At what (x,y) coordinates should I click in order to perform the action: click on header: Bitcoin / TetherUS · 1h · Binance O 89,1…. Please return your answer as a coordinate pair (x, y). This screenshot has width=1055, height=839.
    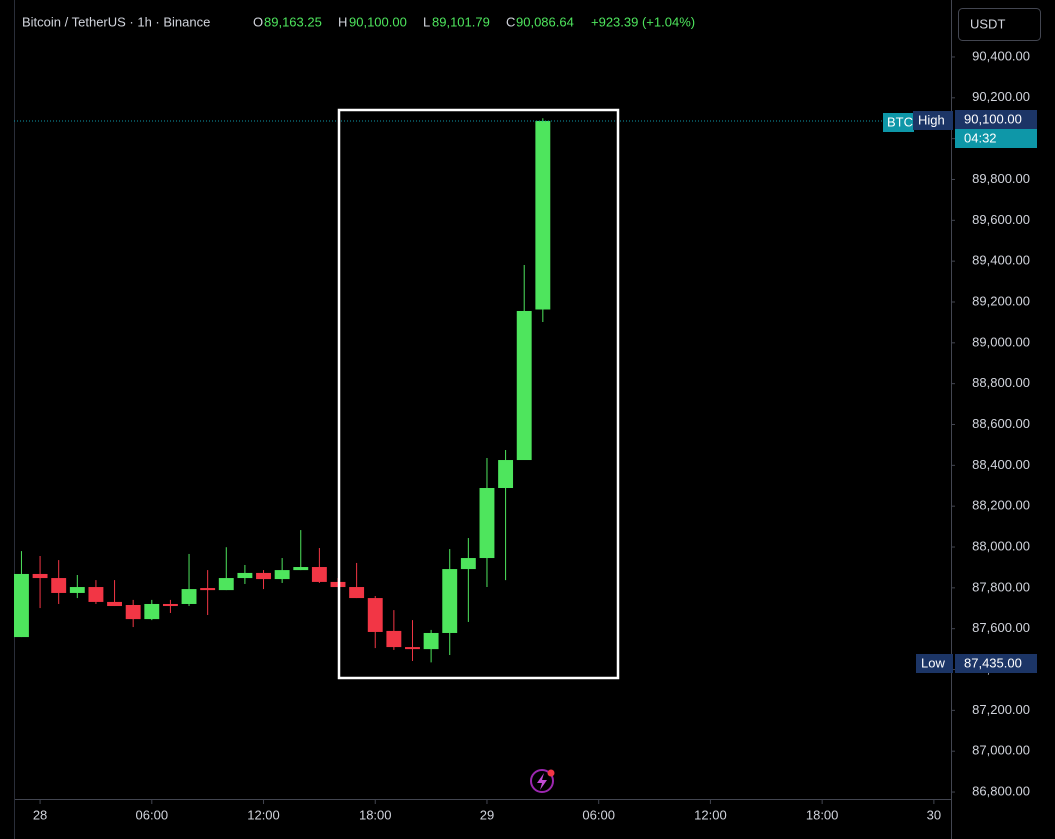
    Looking at the image, I should click on (358, 21).